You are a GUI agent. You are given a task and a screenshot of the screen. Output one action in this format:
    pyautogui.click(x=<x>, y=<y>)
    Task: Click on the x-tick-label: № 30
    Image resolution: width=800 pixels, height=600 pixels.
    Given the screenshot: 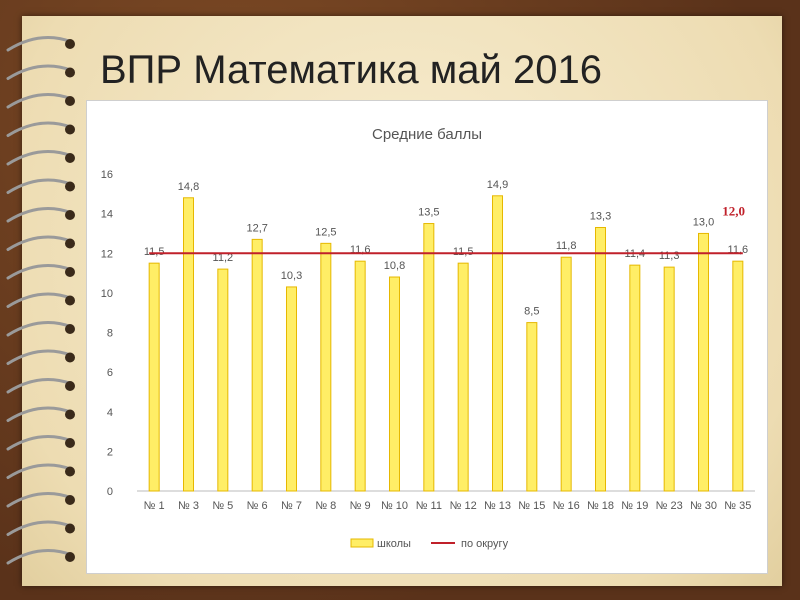 What is the action you would take?
    pyautogui.click(x=703, y=506)
    